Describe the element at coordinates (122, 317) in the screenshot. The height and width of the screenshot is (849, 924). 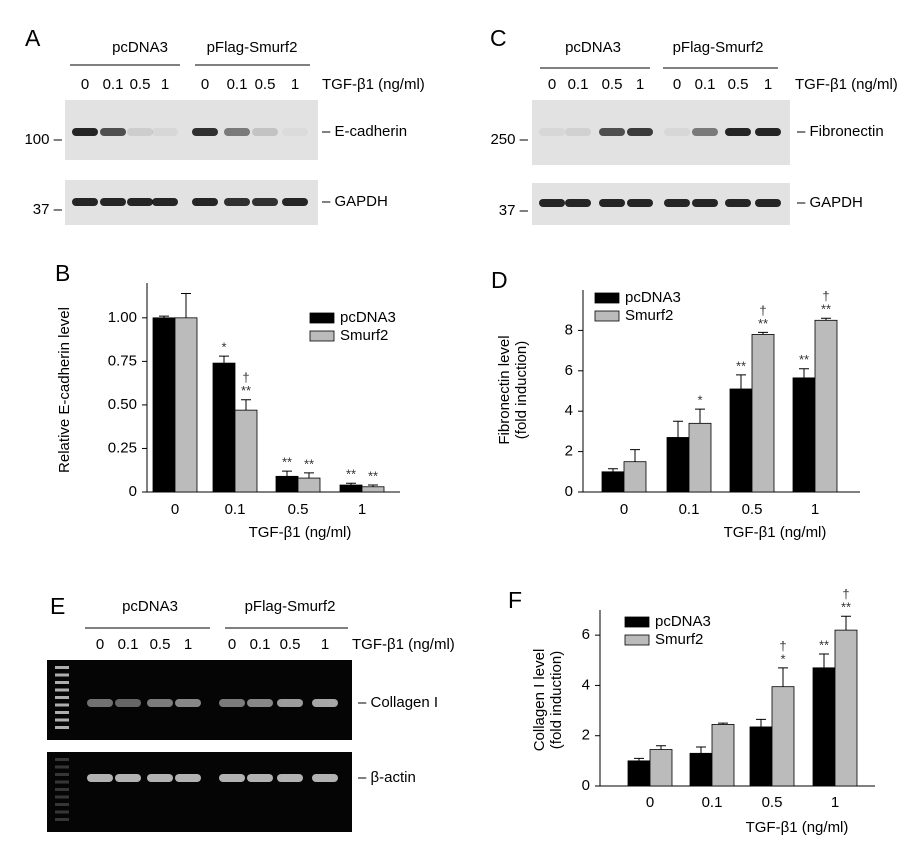
I see `y-tick-label: 1.00` at that location.